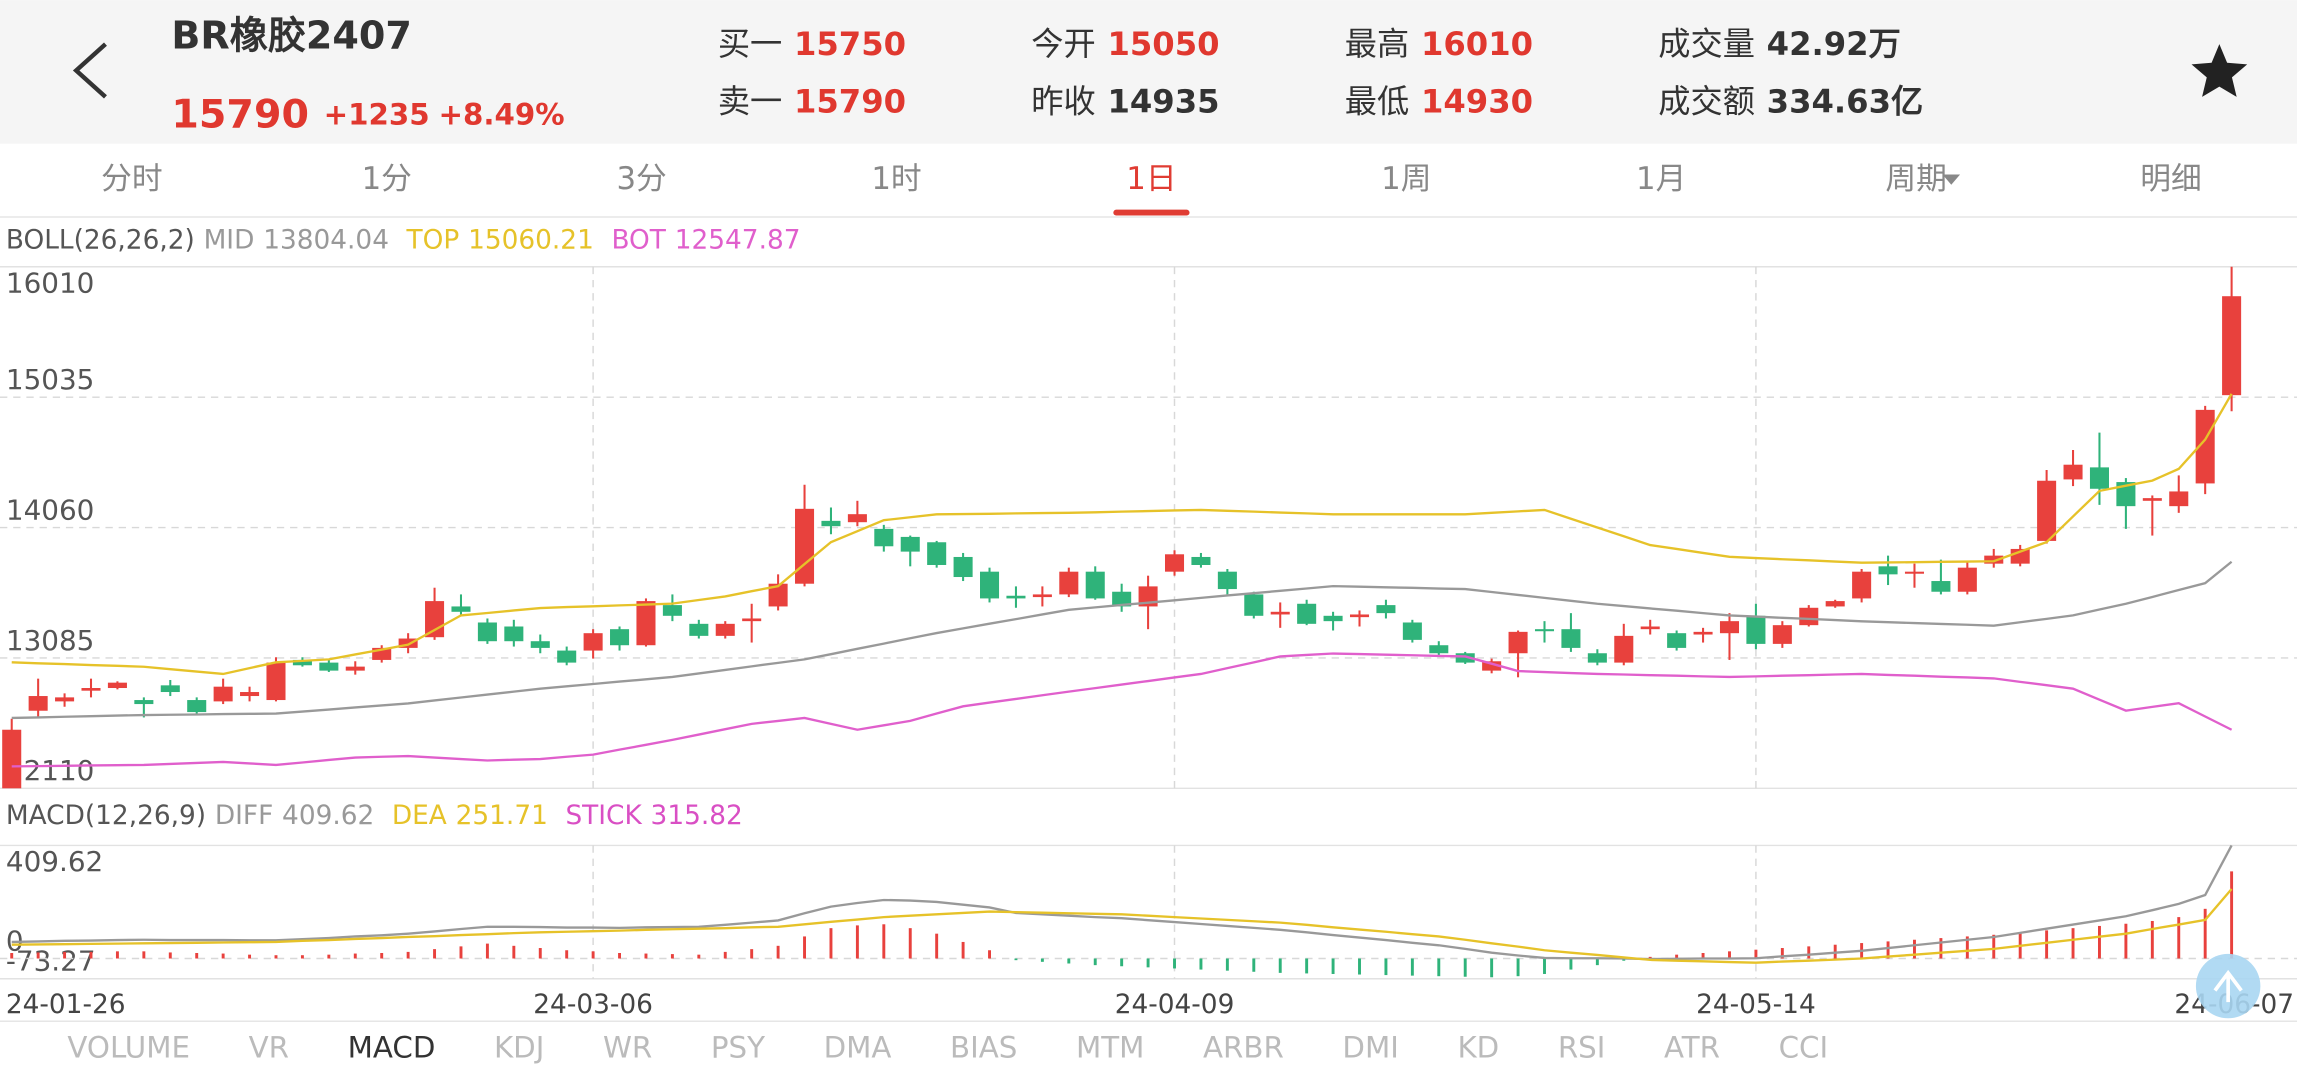  Describe the element at coordinates (1110, 1048) in the screenshot. I see `indicator-tab: MTM` at that location.